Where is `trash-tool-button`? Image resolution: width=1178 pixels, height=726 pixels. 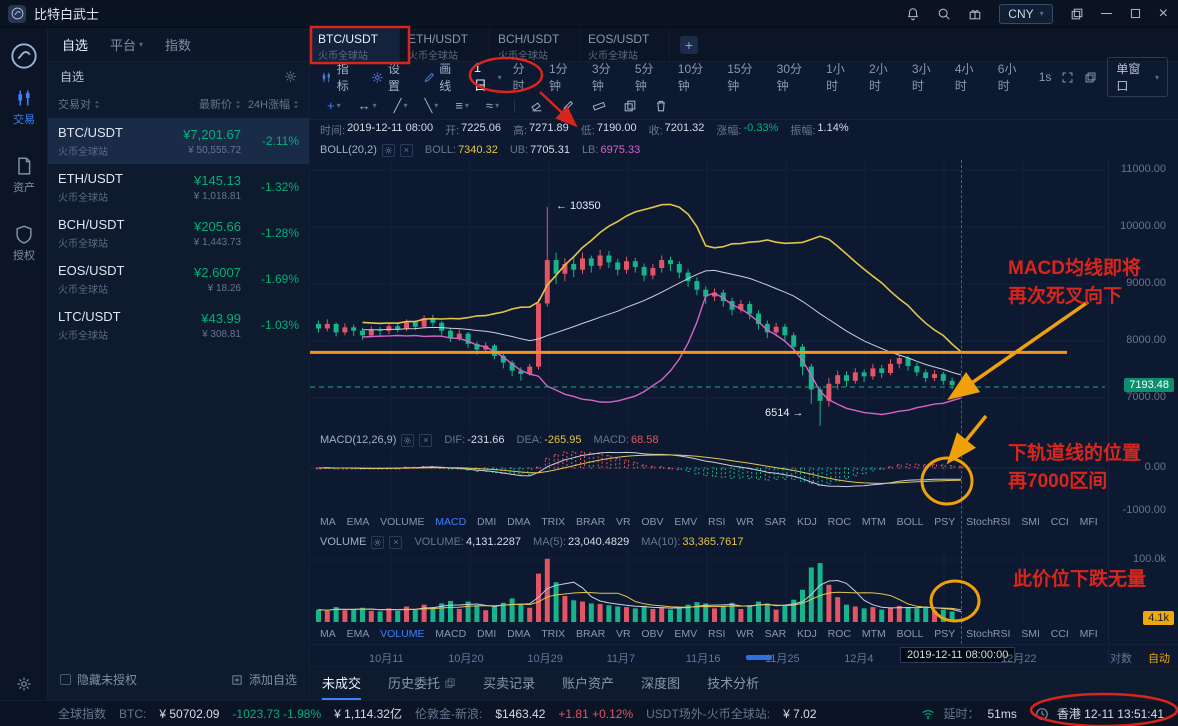 trash-tool-button is located at coordinates (661, 106).